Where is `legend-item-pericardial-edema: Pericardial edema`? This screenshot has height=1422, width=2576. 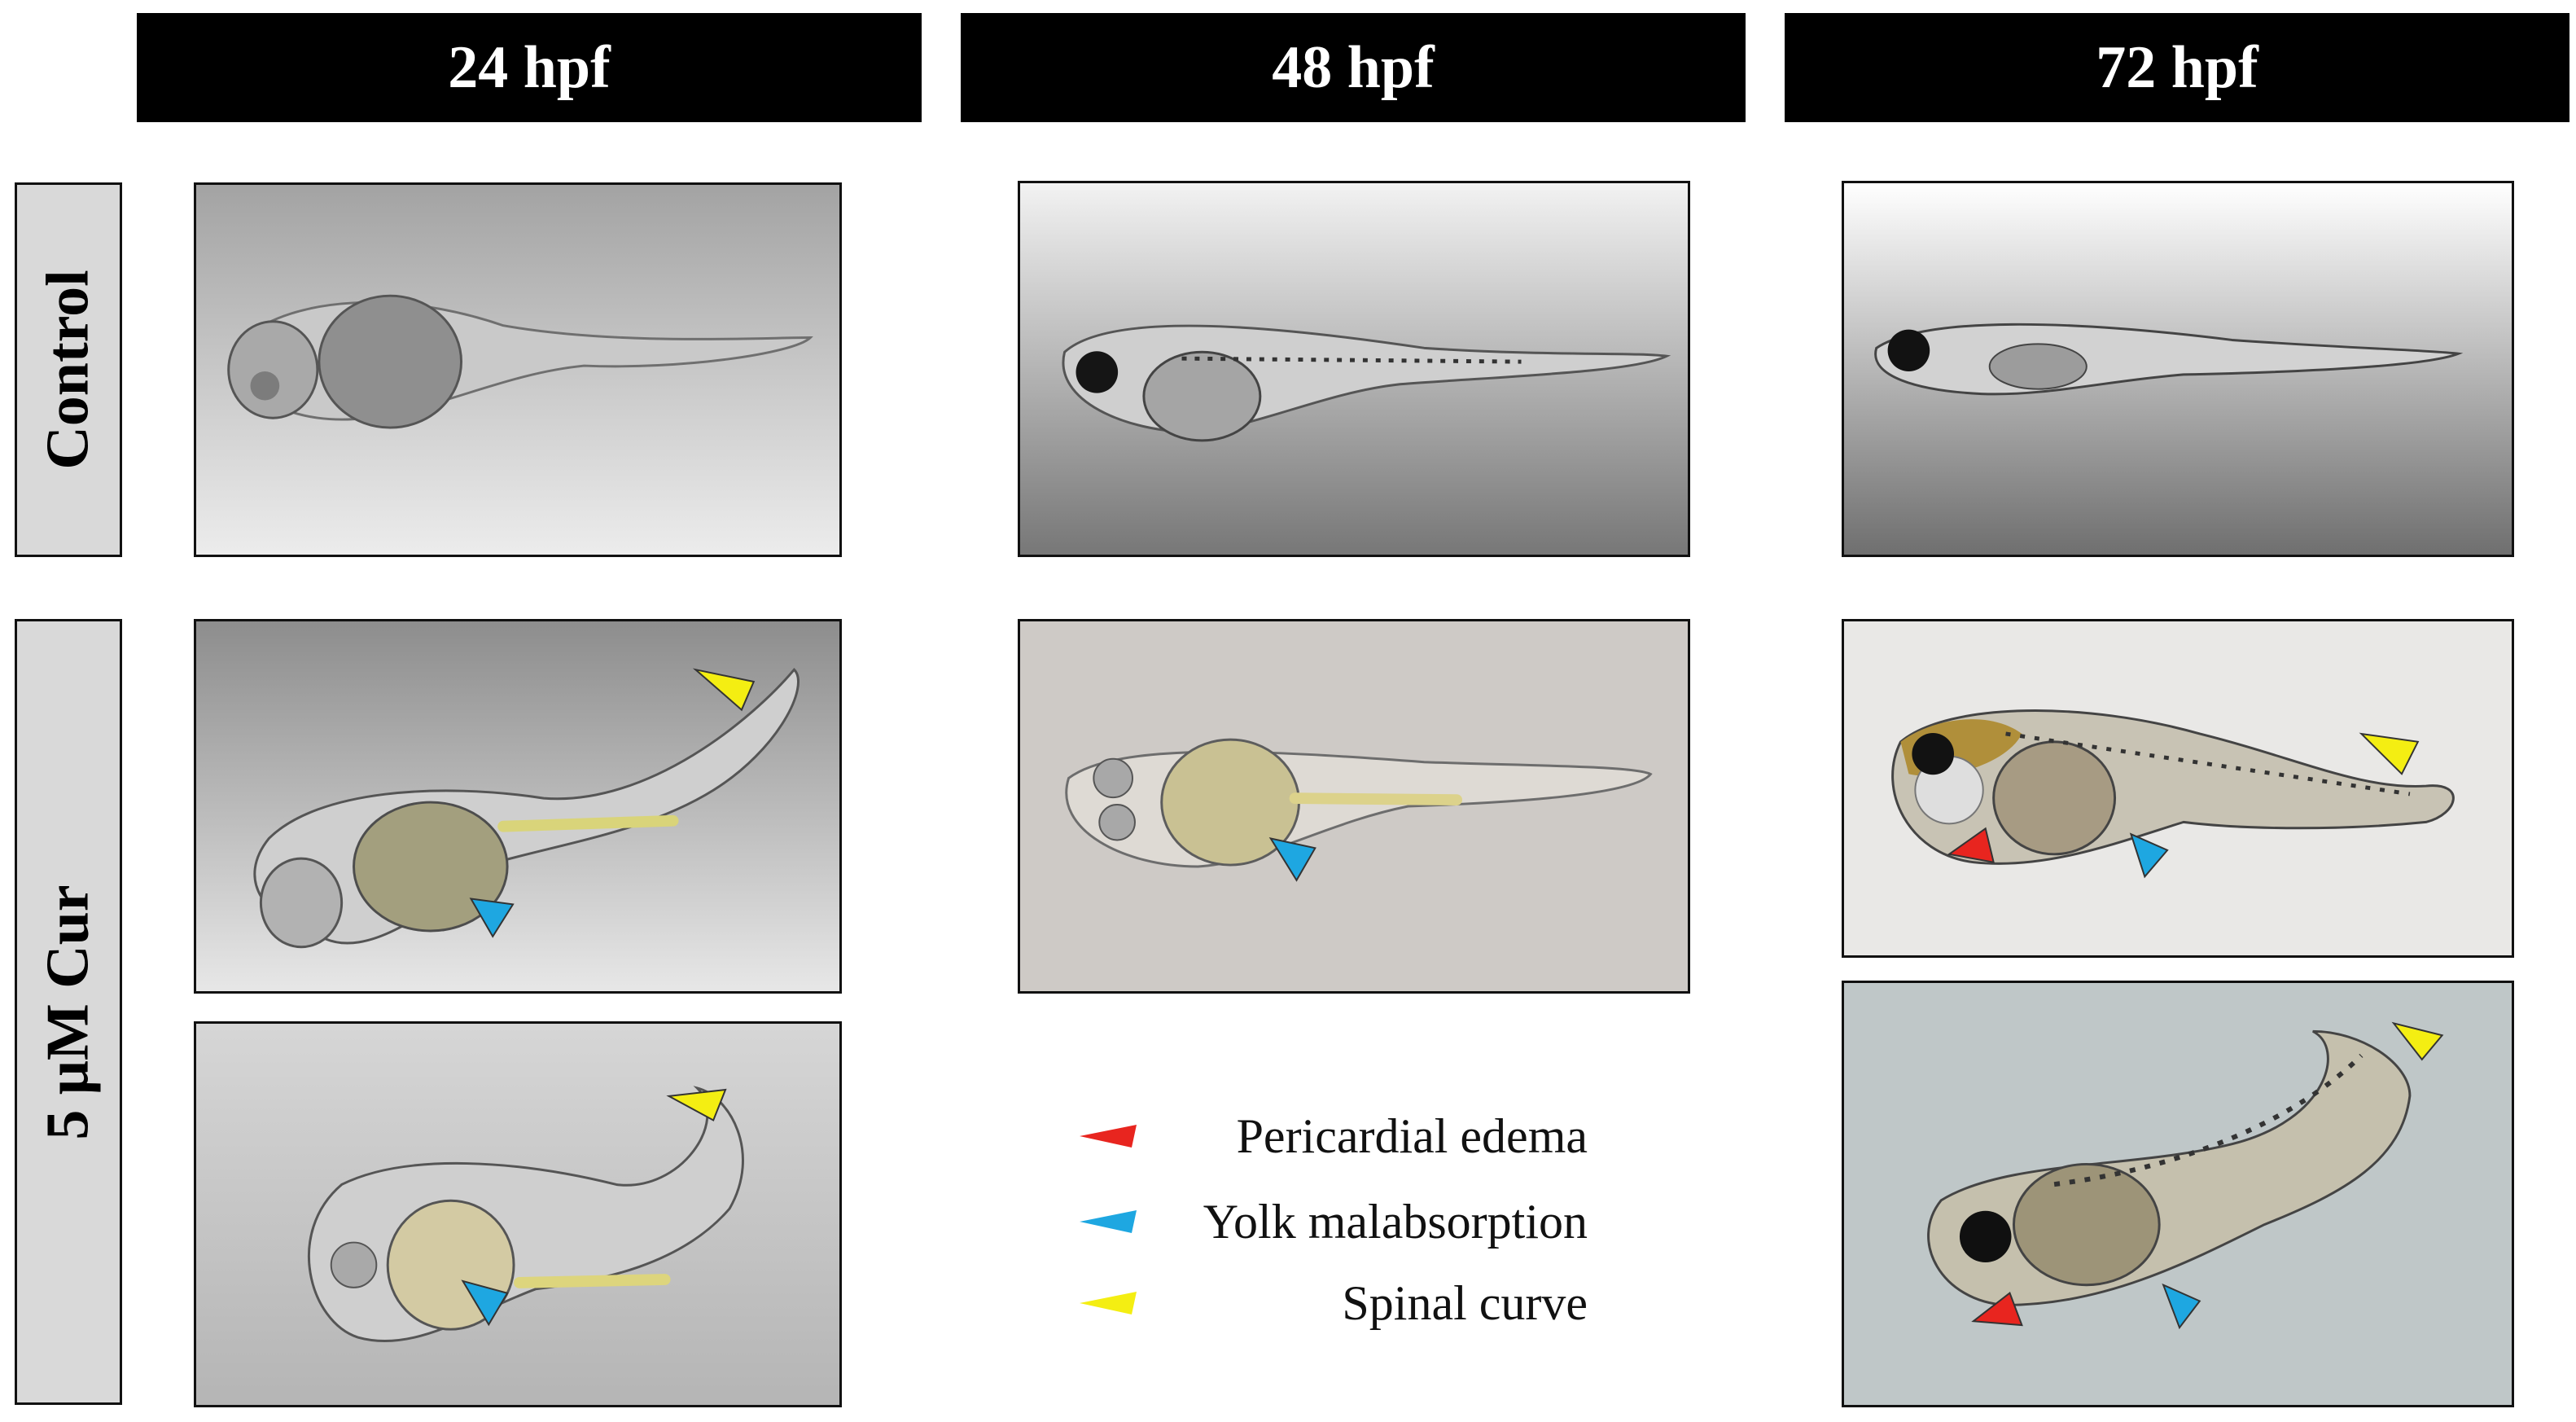 legend-item-pericardial-edema: Pericardial edema is located at coordinates (1331, 1136).